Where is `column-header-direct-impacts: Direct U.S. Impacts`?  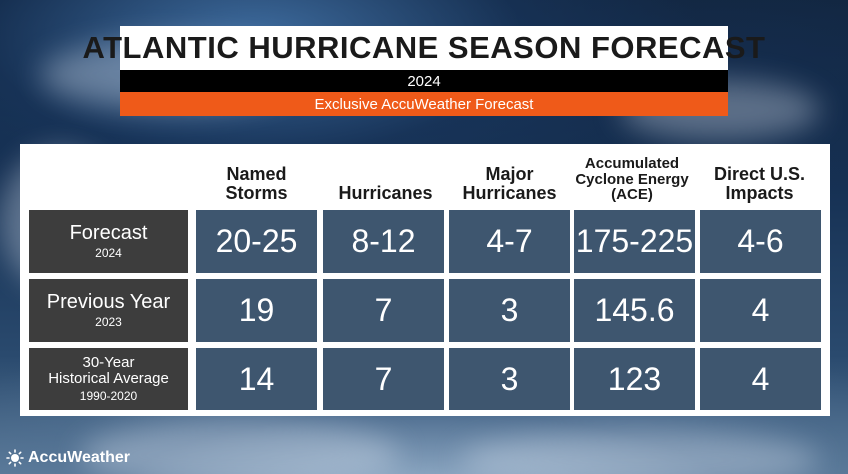 column-header-direct-impacts: Direct U.S. Impacts is located at coordinates (759, 184).